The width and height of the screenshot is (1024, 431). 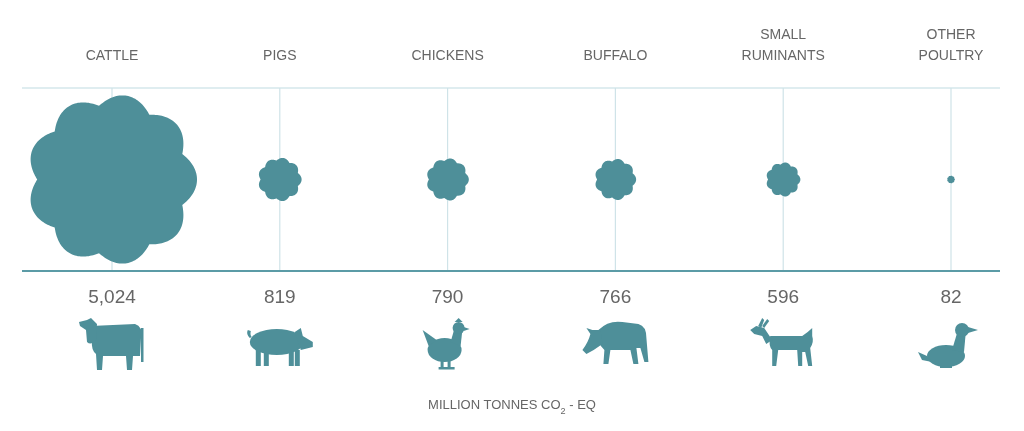 I want to click on data-label: 596, so click(x=783, y=296).